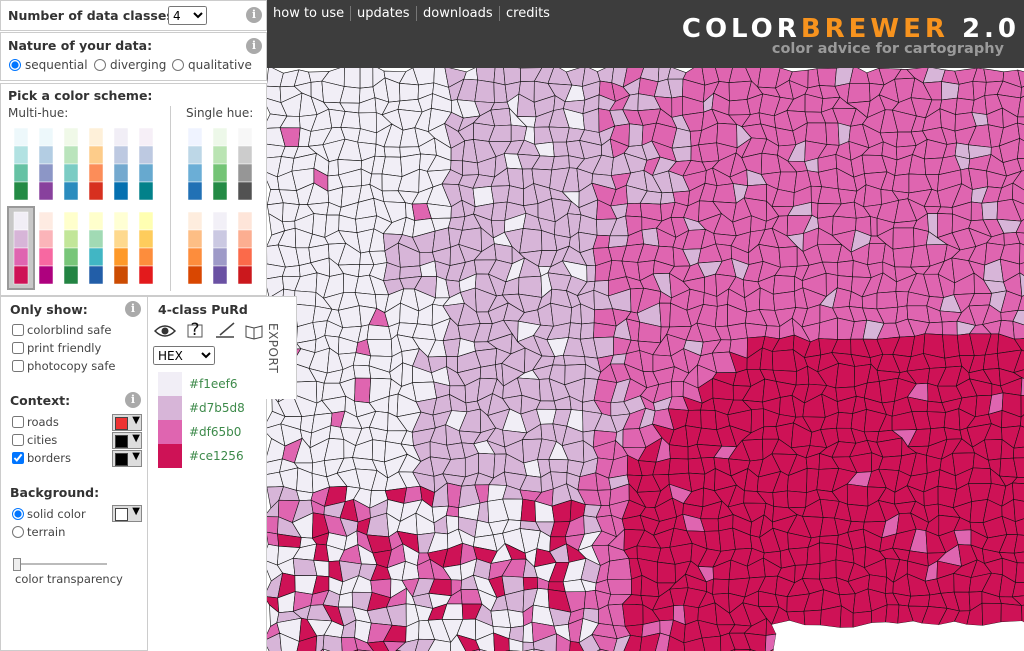 This screenshot has width=1024, height=651. Describe the element at coordinates (127, 422) in the screenshot. I see `color-picker: ▼` at that location.